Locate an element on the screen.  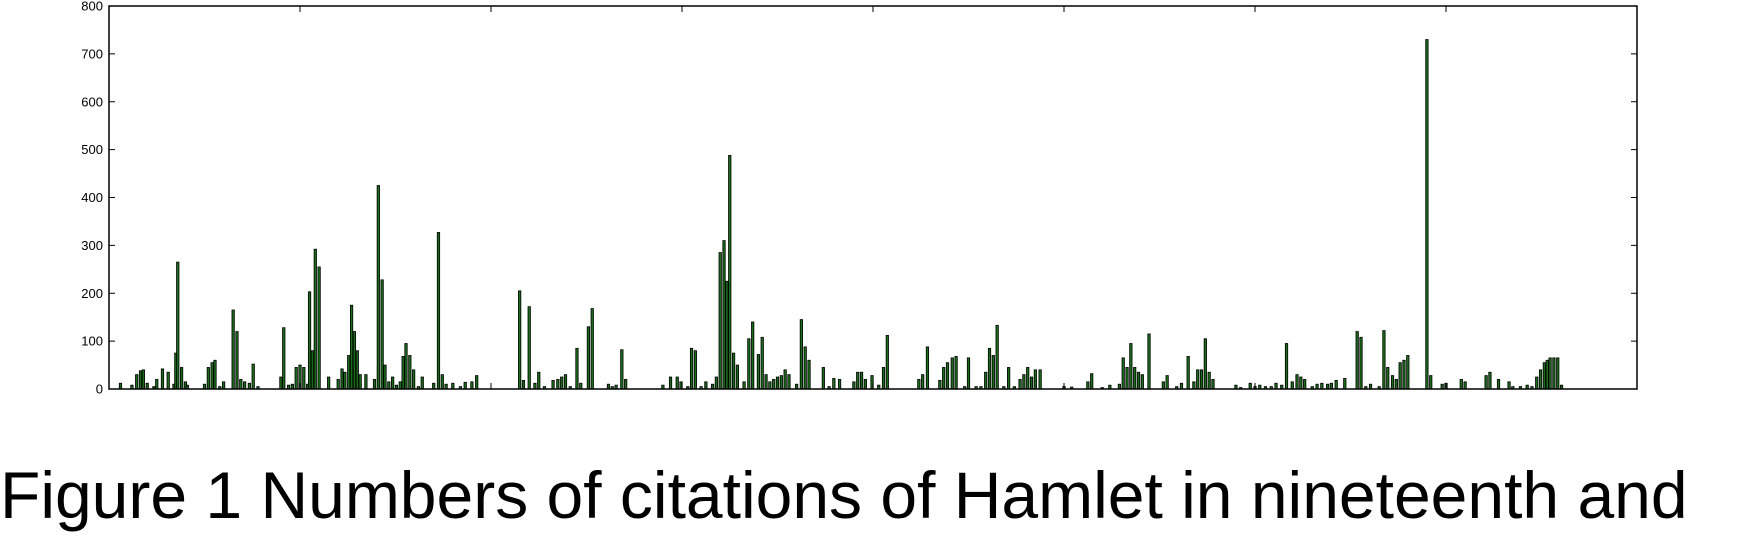
x-tick-label: 4000 is located at coordinates (491, 398).